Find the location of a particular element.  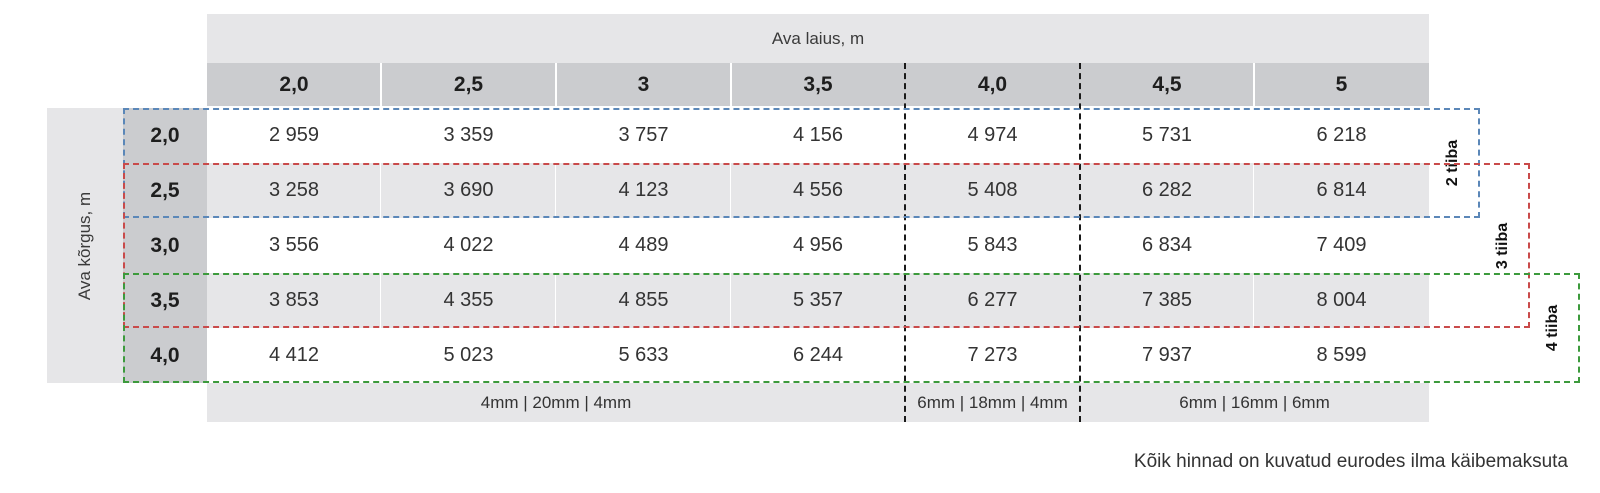

price-cell: 4 974 is located at coordinates (992, 135).